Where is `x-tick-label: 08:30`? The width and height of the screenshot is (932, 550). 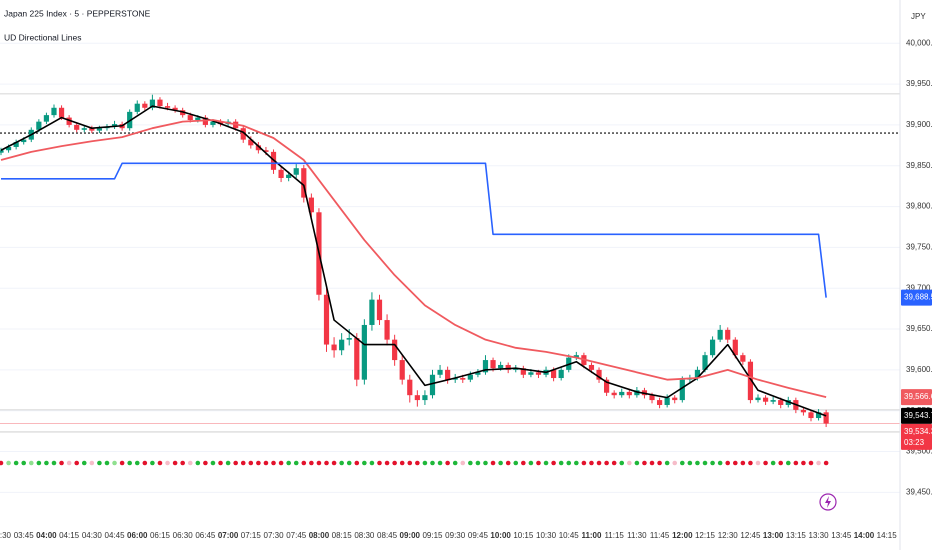
x-tick-label: 08:30 is located at coordinates (364, 535).